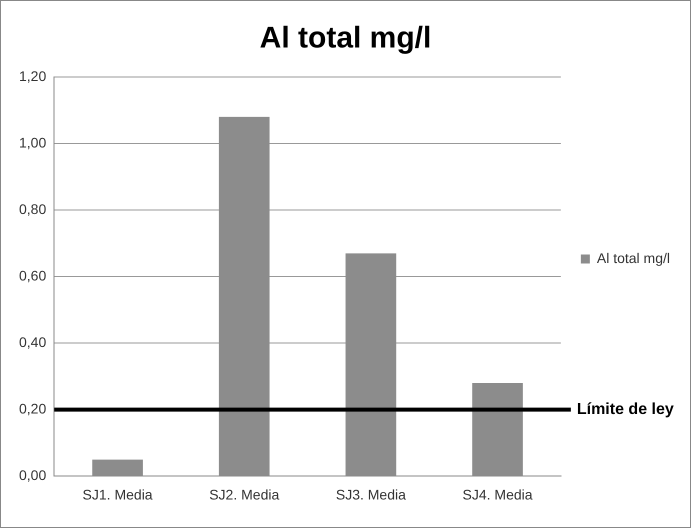 The width and height of the screenshot is (691, 528). Describe the element at coordinates (32, 342) in the screenshot. I see `y-tick-label: 0,40` at that location.